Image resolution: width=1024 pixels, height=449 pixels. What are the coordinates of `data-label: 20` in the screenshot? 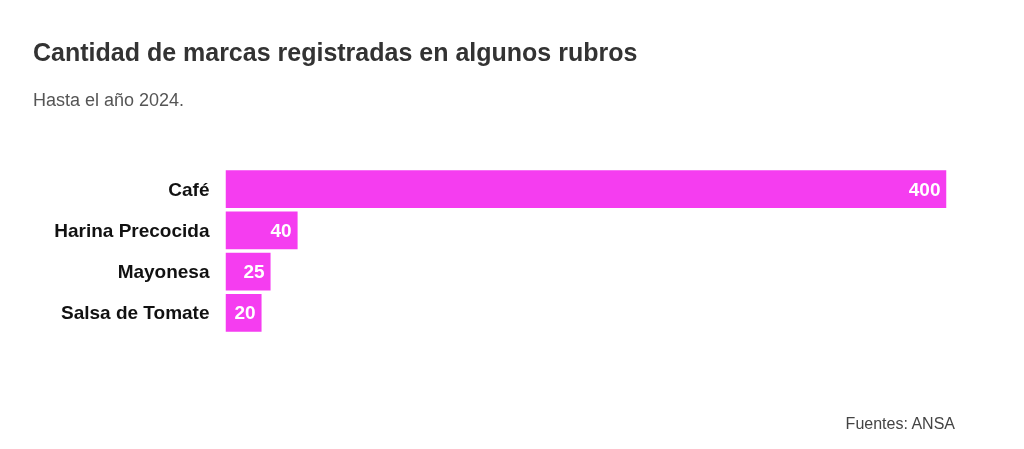 It's located at (245, 313).